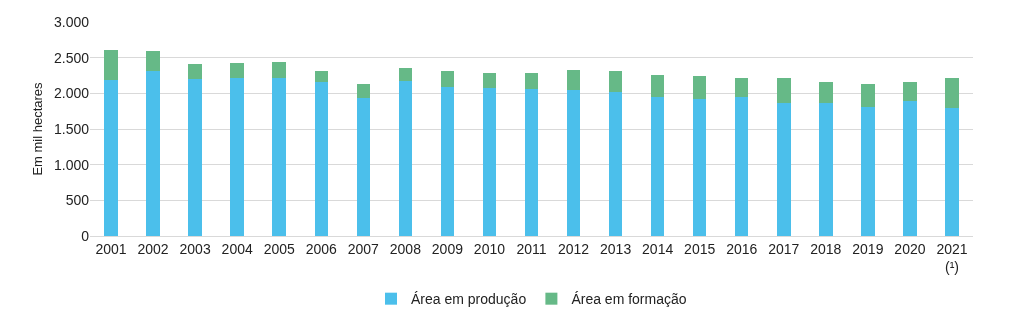 The image size is (1013, 327). What do you see at coordinates (447, 248) in the screenshot?
I see `x-tick-label: 2009` at bounding box center [447, 248].